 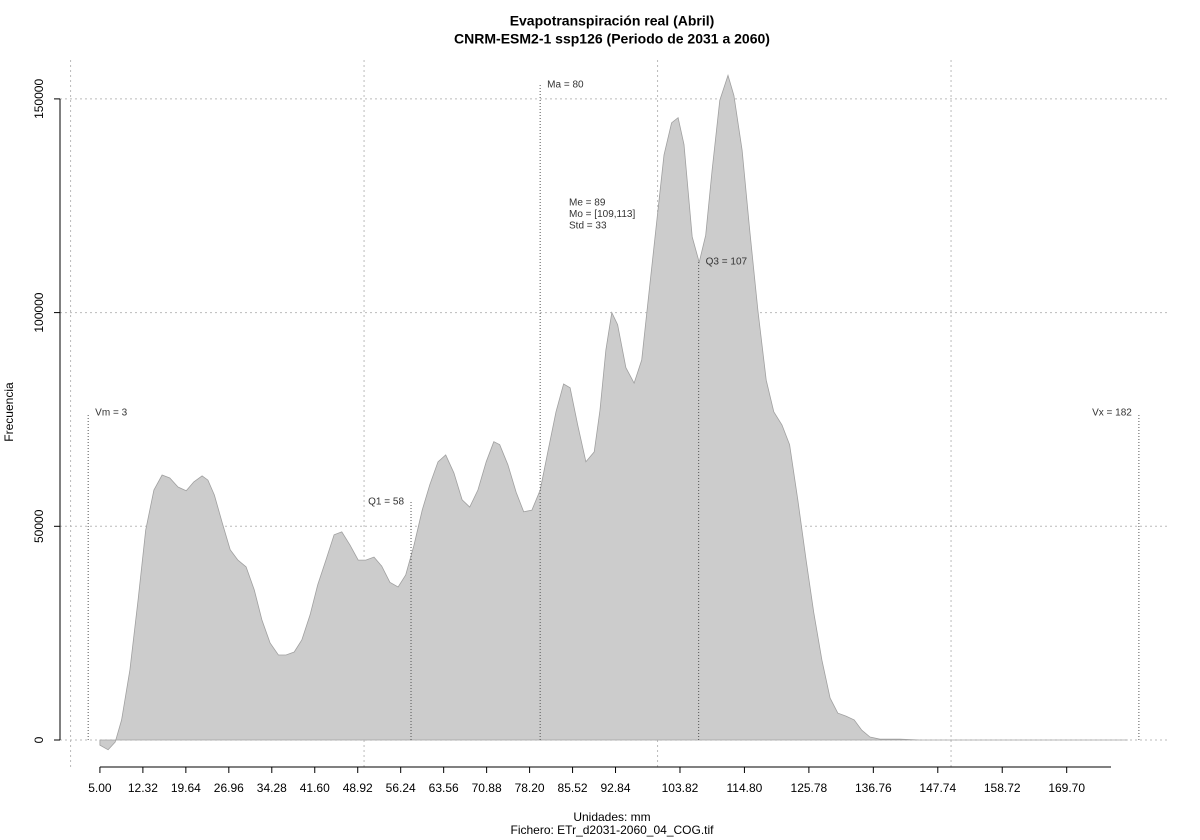 What do you see at coordinates (9, 412) in the screenshot?
I see `y-axis-label: Frecuencia` at bounding box center [9, 412].